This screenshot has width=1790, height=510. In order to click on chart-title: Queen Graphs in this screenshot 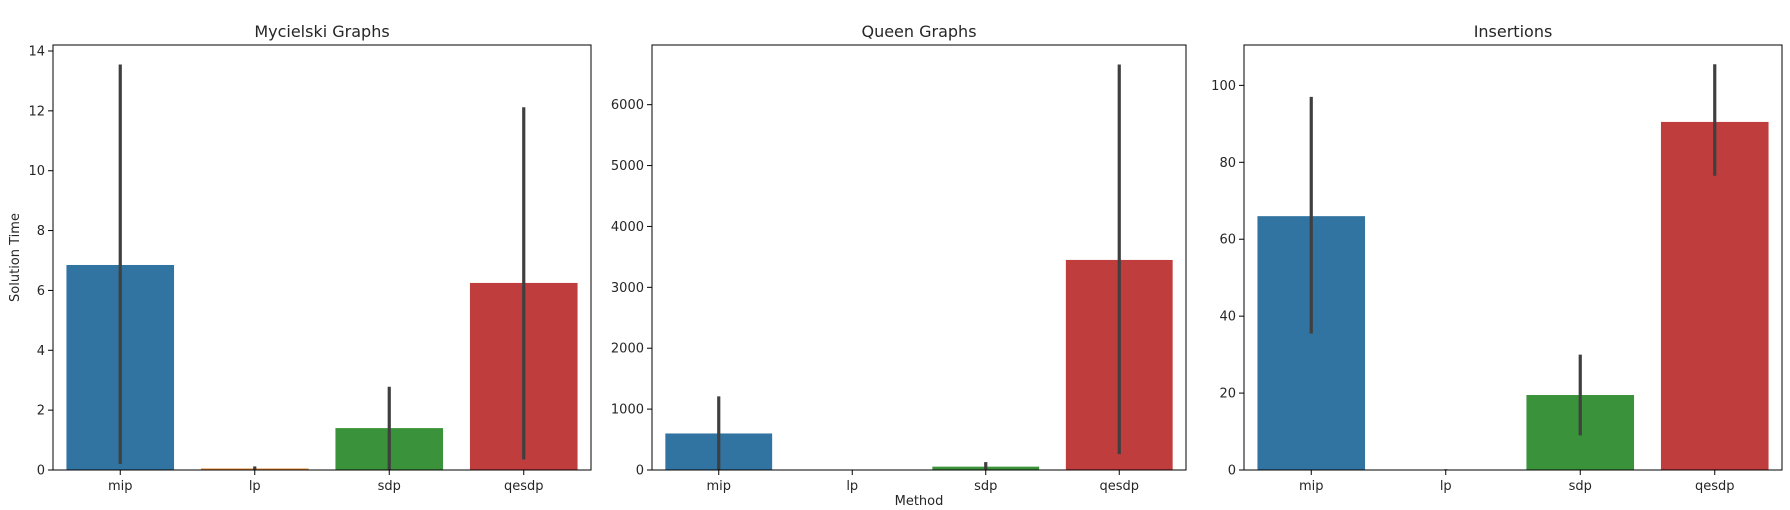, I will do `click(918, 31)`.